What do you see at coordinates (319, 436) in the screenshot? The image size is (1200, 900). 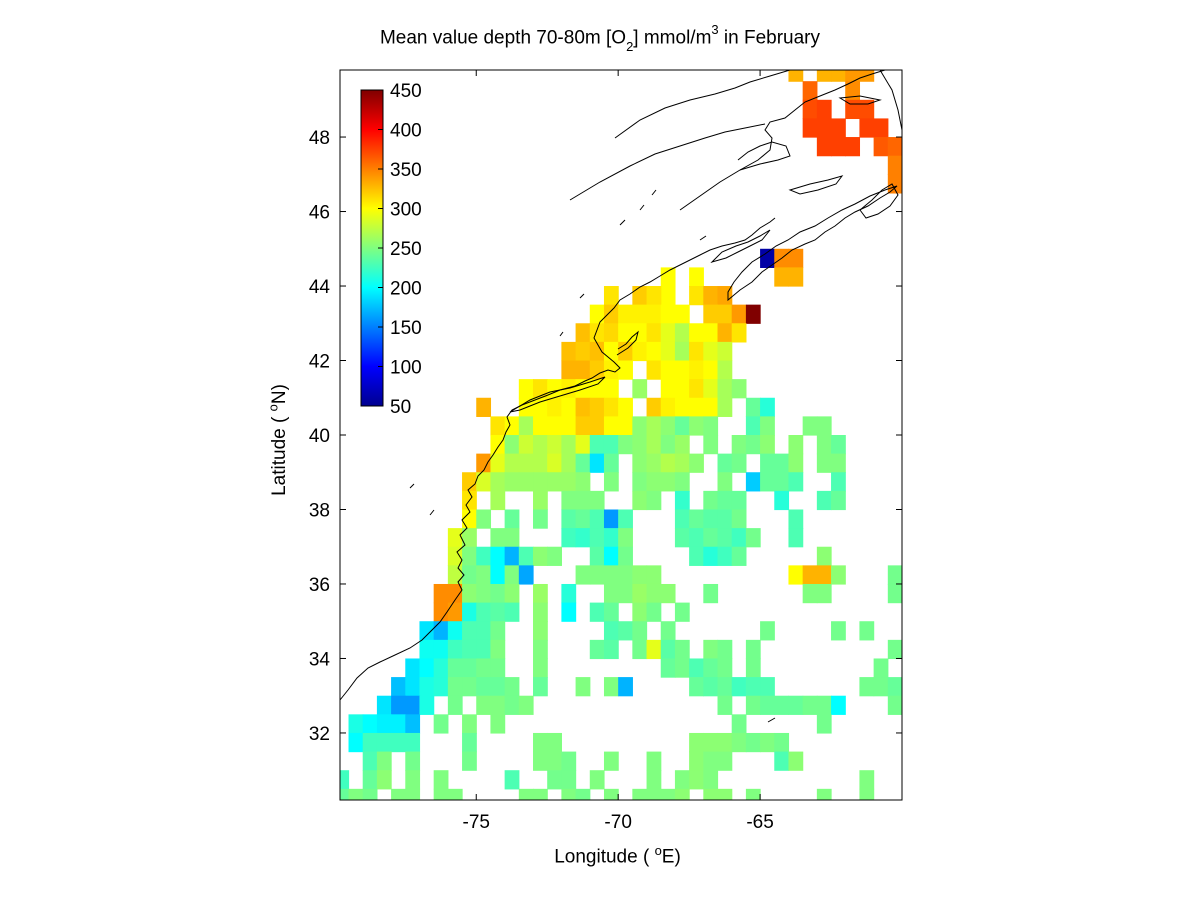 I see `y-tick-label: 40` at bounding box center [319, 436].